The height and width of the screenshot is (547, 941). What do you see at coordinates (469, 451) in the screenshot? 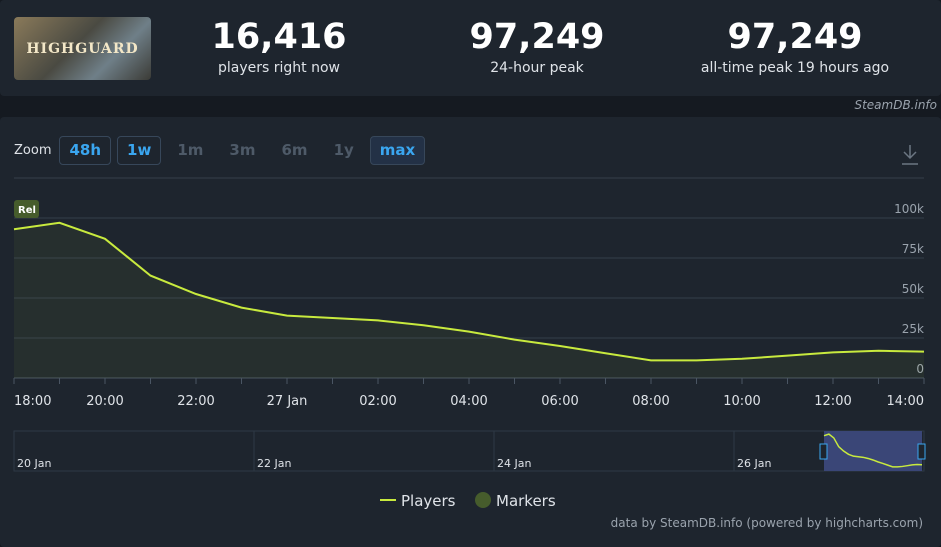
I see `navigator-frame` at bounding box center [469, 451].